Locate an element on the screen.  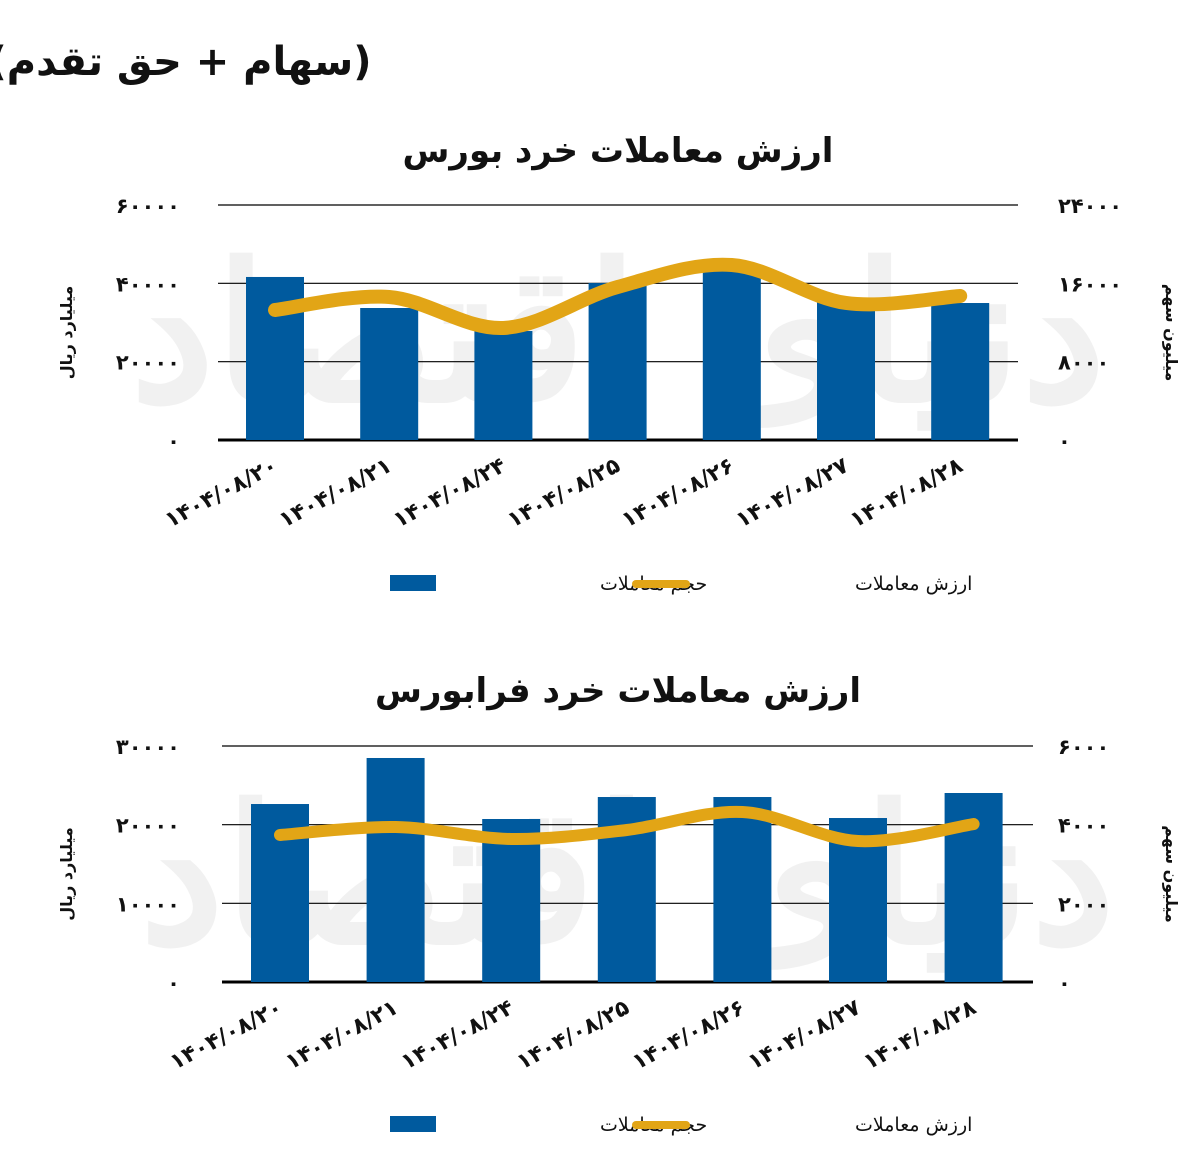
y-tick-right: ۲۴۰۰۰ is located at coordinates (1090, 206).